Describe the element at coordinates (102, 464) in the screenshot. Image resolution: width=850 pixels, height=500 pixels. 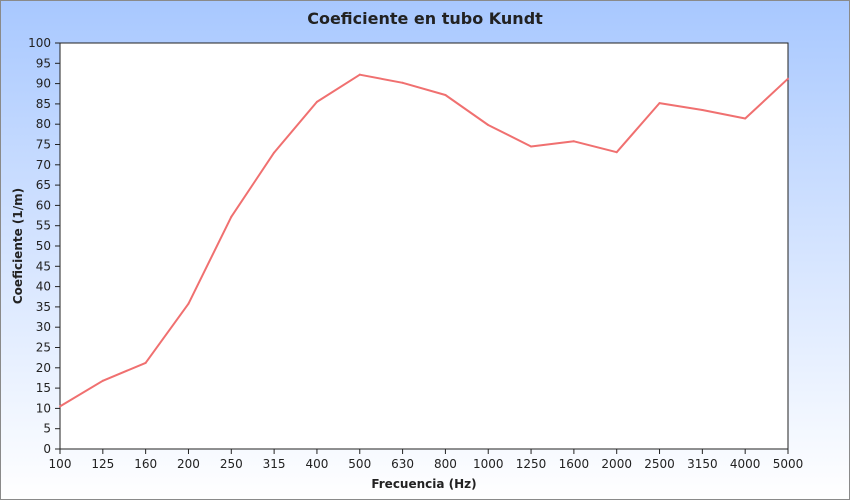
I see `x-tick-label: 125` at that location.